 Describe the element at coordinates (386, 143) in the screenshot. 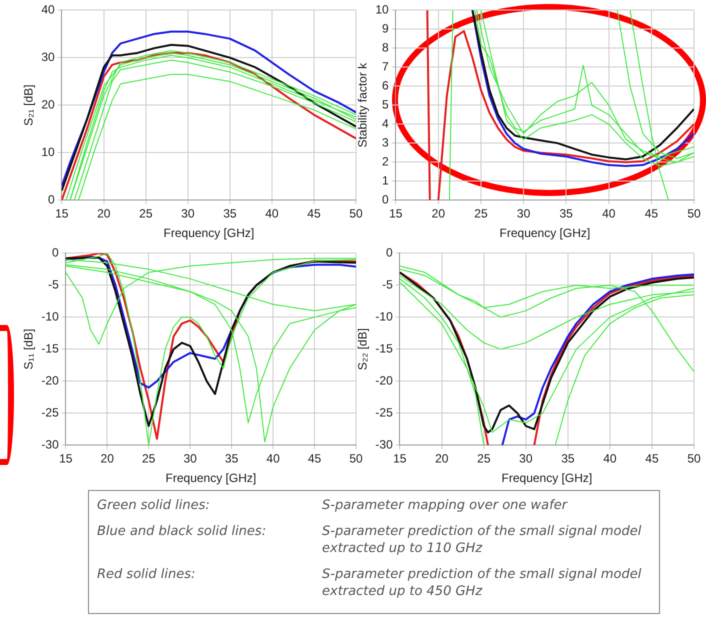

I see `y-tick-label: 3` at that location.